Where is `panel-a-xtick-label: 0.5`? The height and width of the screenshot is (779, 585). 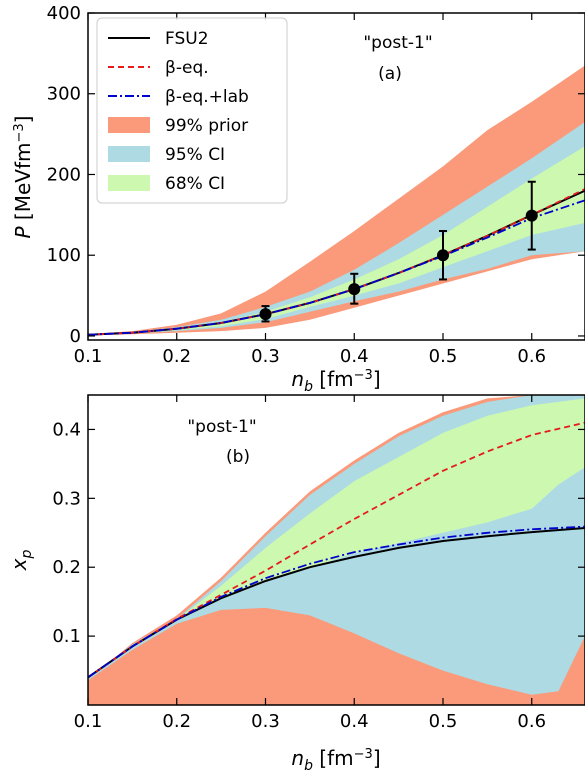 panel-a-xtick-label: 0.5 is located at coordinates (443, 356).